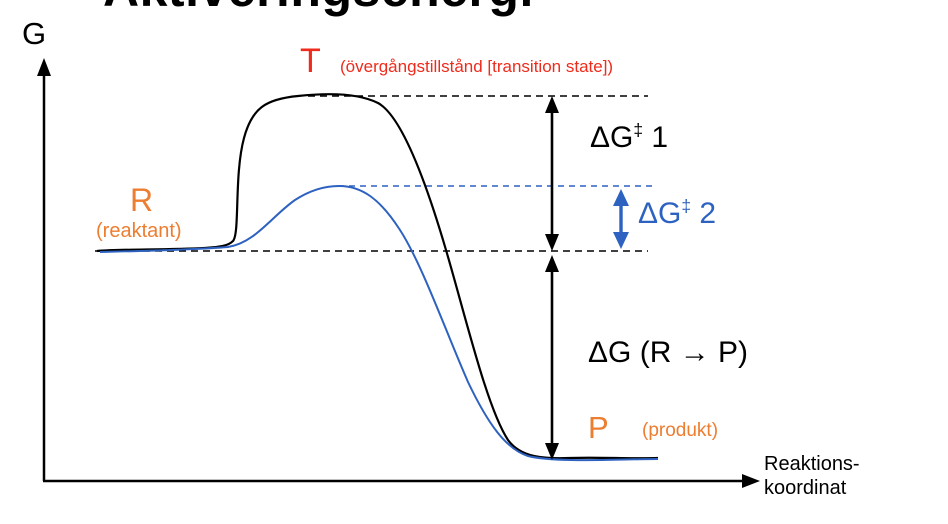 This screenshot has height=524, width=948. Describe the element at coordinates (598, 427) in the screenshot. I see `product-symbol: P` at that location.